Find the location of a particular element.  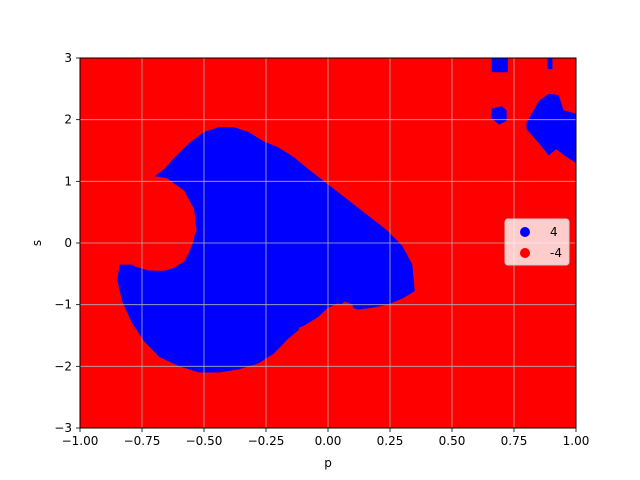

y-tick-label: −2 is located at coordinates (63, 366).